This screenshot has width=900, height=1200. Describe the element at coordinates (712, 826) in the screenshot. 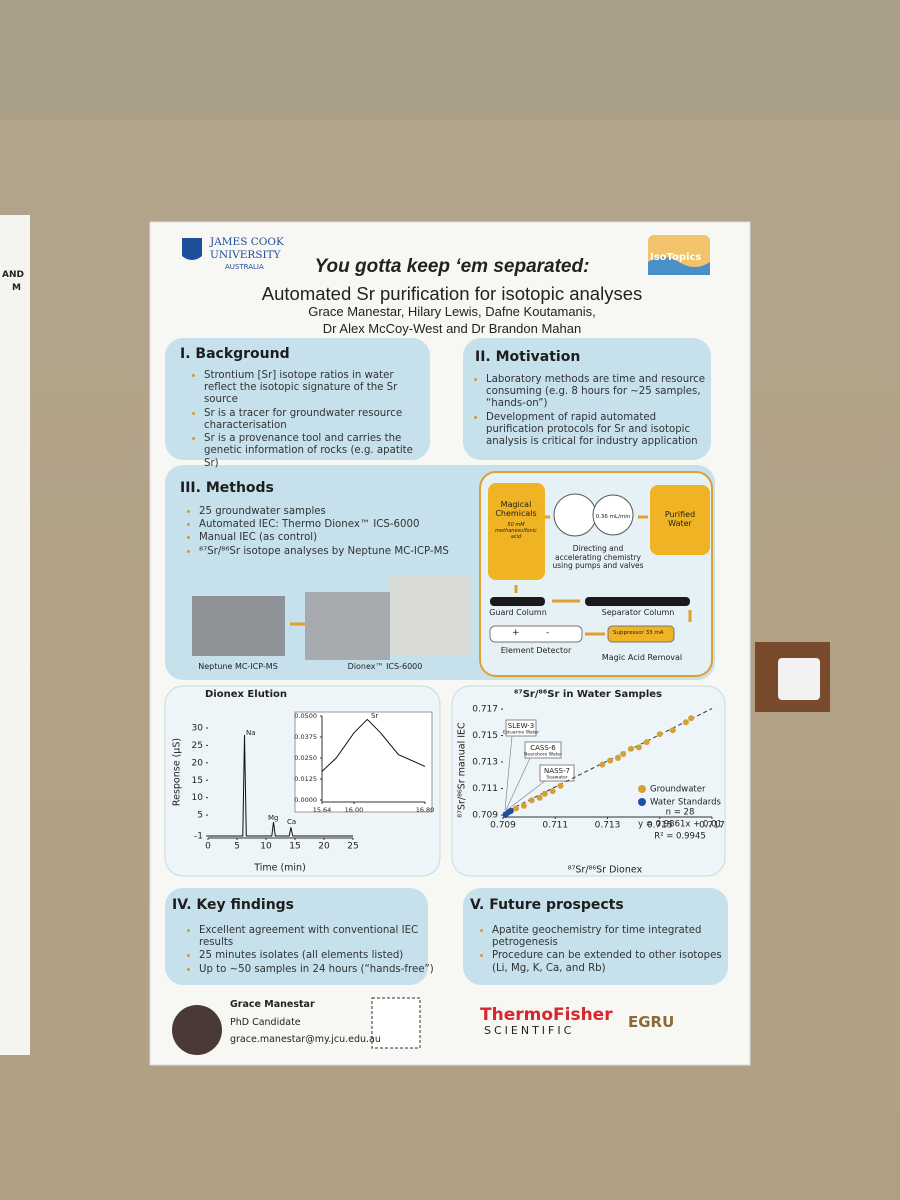

I see `x-tick-label: 0.717` at that location.